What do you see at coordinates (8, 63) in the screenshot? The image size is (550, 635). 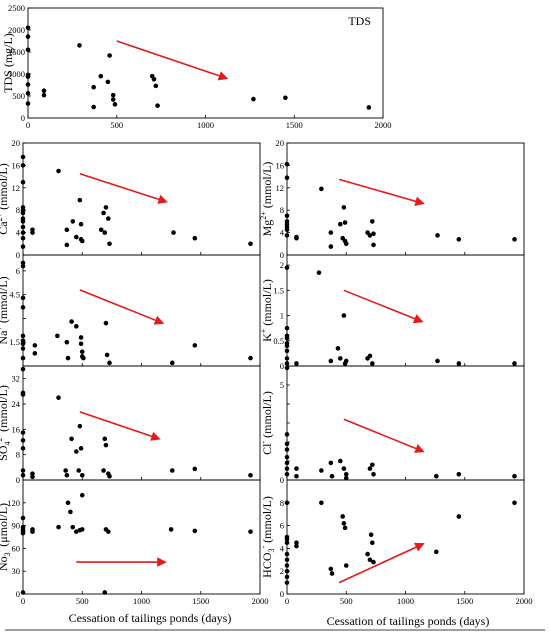 I see `y-axis-label: TDS (mg/L)` at bounding box center [8, 63].